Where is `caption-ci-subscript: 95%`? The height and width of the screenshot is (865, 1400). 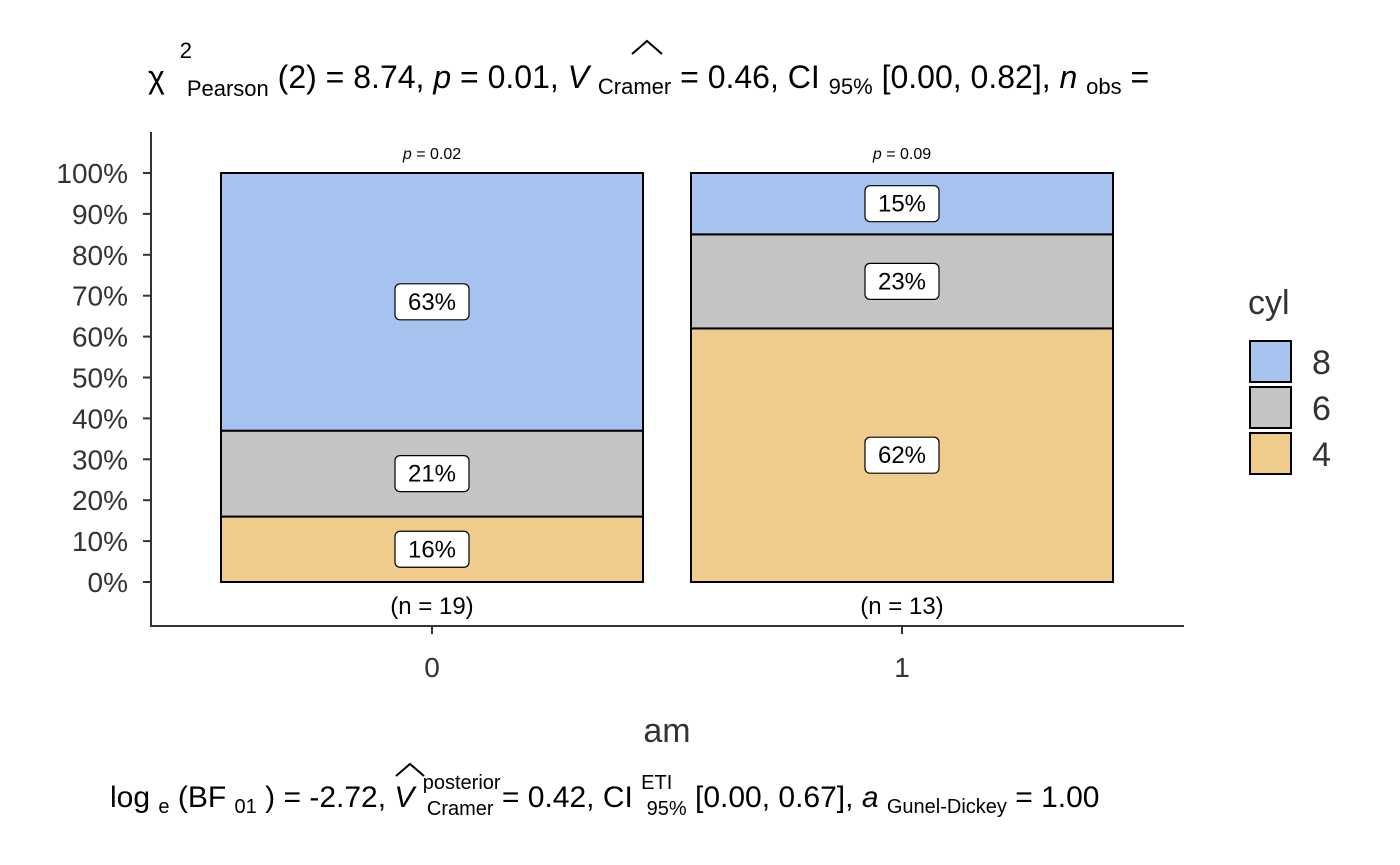
caption-ci-subscript: 95% is located at coordinates (667, 809).